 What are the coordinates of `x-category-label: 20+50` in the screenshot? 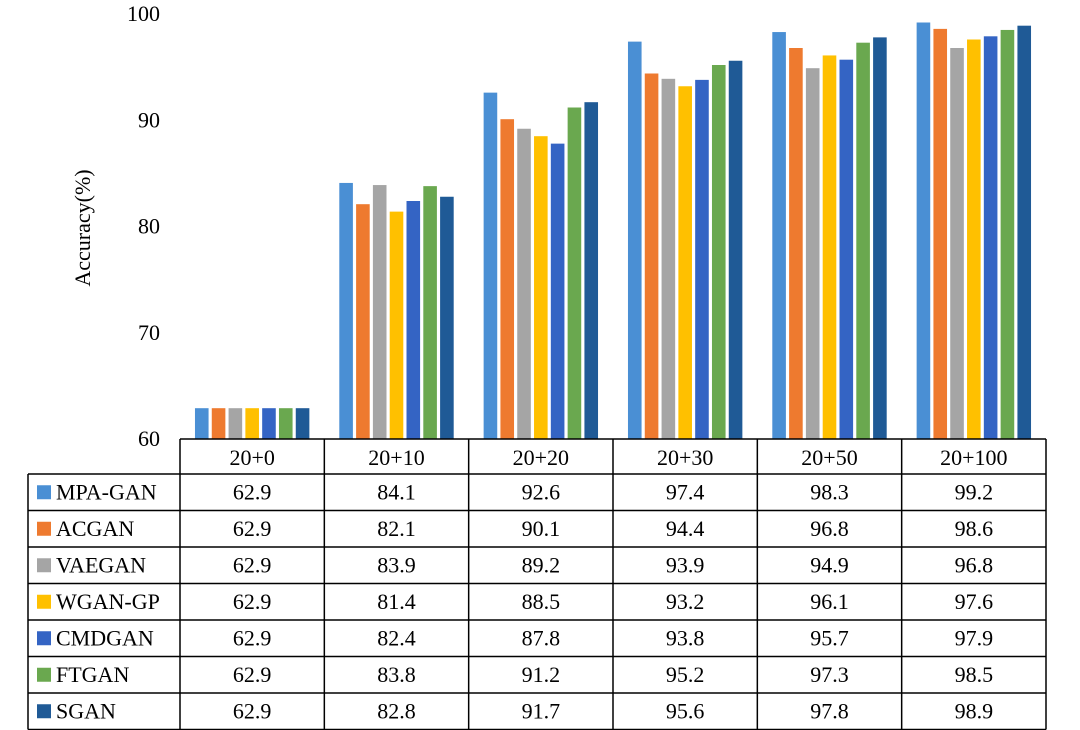 It's located at (829, 457).